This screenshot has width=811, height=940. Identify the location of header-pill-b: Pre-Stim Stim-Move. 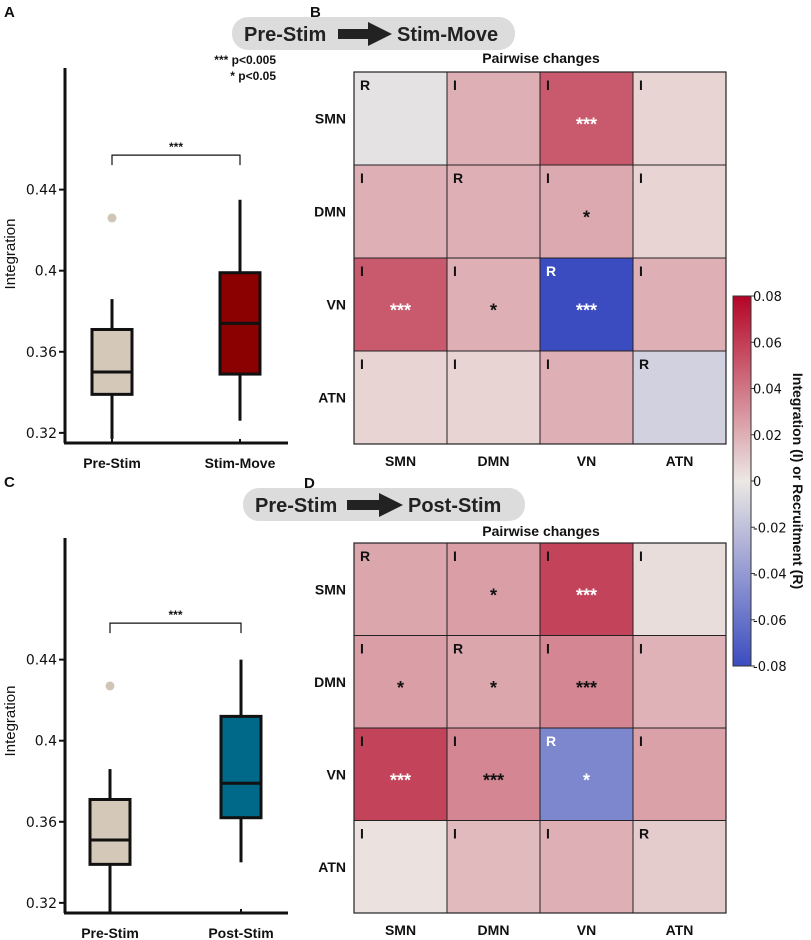
(373, 33).